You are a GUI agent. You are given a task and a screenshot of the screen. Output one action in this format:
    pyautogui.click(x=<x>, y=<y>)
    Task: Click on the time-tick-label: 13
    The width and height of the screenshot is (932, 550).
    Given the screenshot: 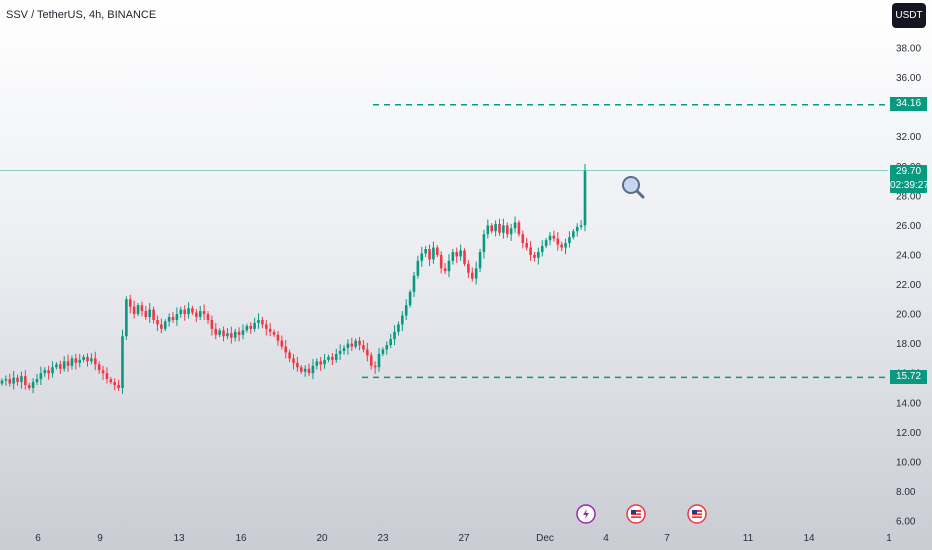 What is the action you would take?
    pyautogui.click(x=179, y=538)
    